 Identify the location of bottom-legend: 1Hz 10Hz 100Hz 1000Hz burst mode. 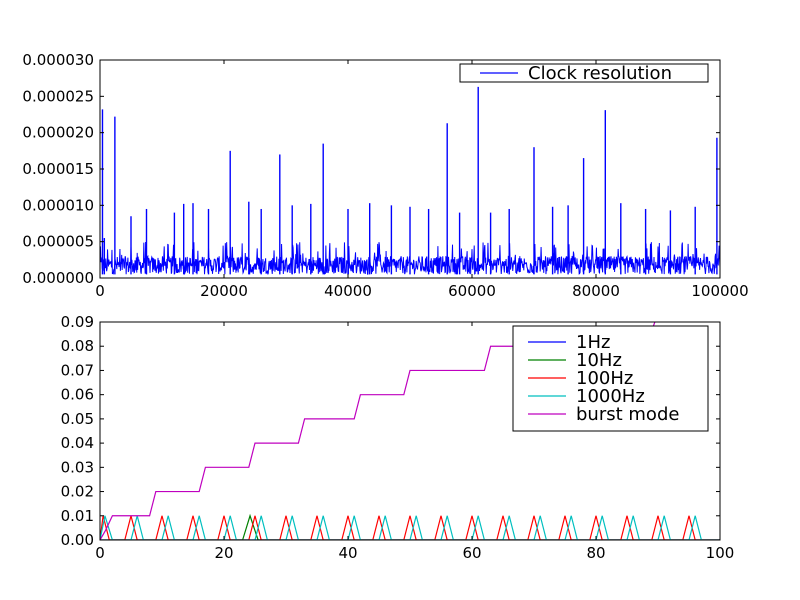
(610, 378).